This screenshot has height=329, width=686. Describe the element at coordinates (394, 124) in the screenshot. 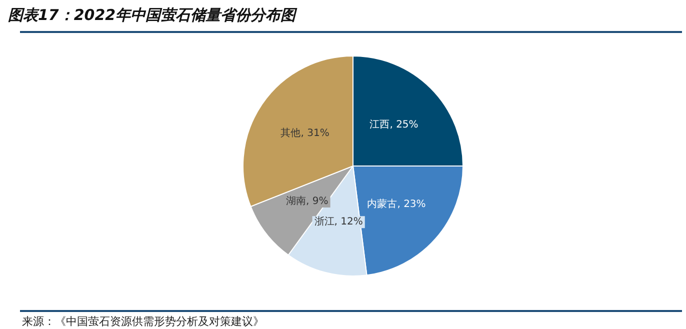

I see `slice-label: 江西, 25%` at that location.